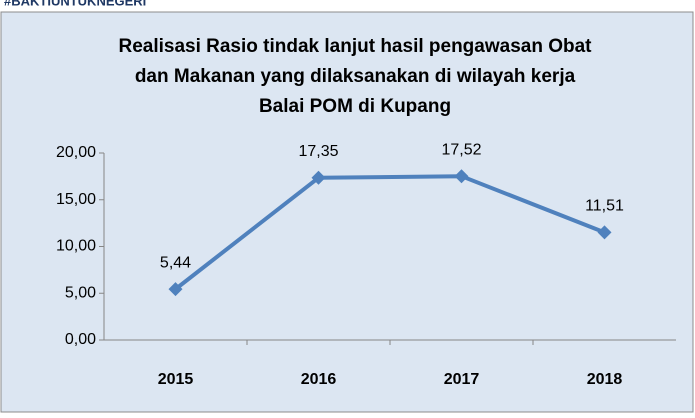 Image resolution: width=695 pixels, height=418 pixels. Describe the element at coordinates (76, 199) in the screenshot. I see `y-tick-label: 15,00` at that location.